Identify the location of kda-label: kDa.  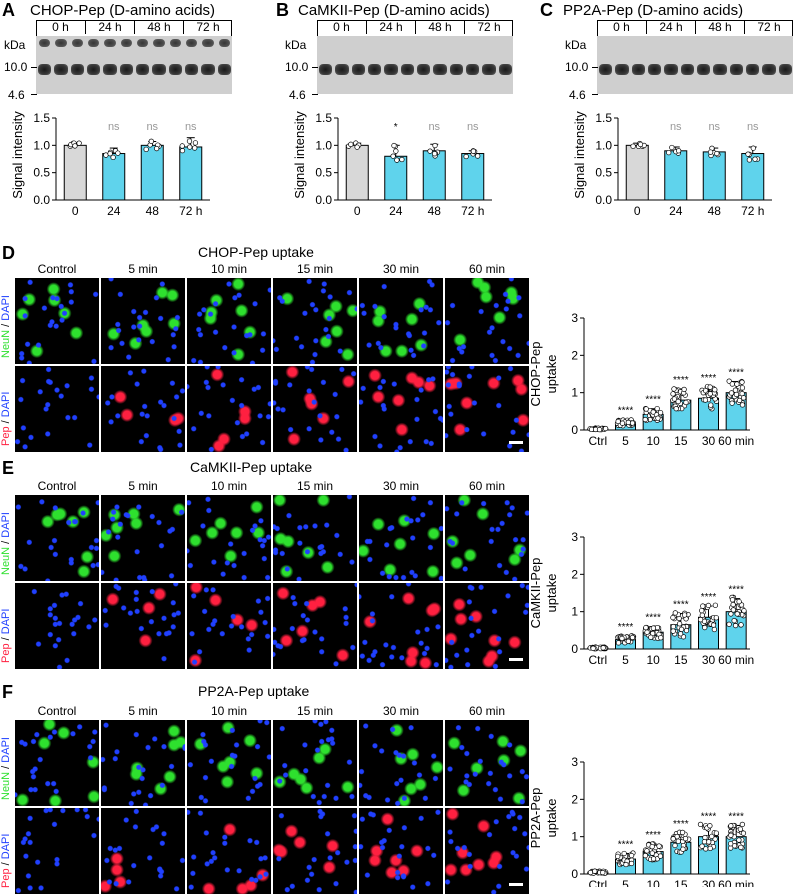
(296, 45).